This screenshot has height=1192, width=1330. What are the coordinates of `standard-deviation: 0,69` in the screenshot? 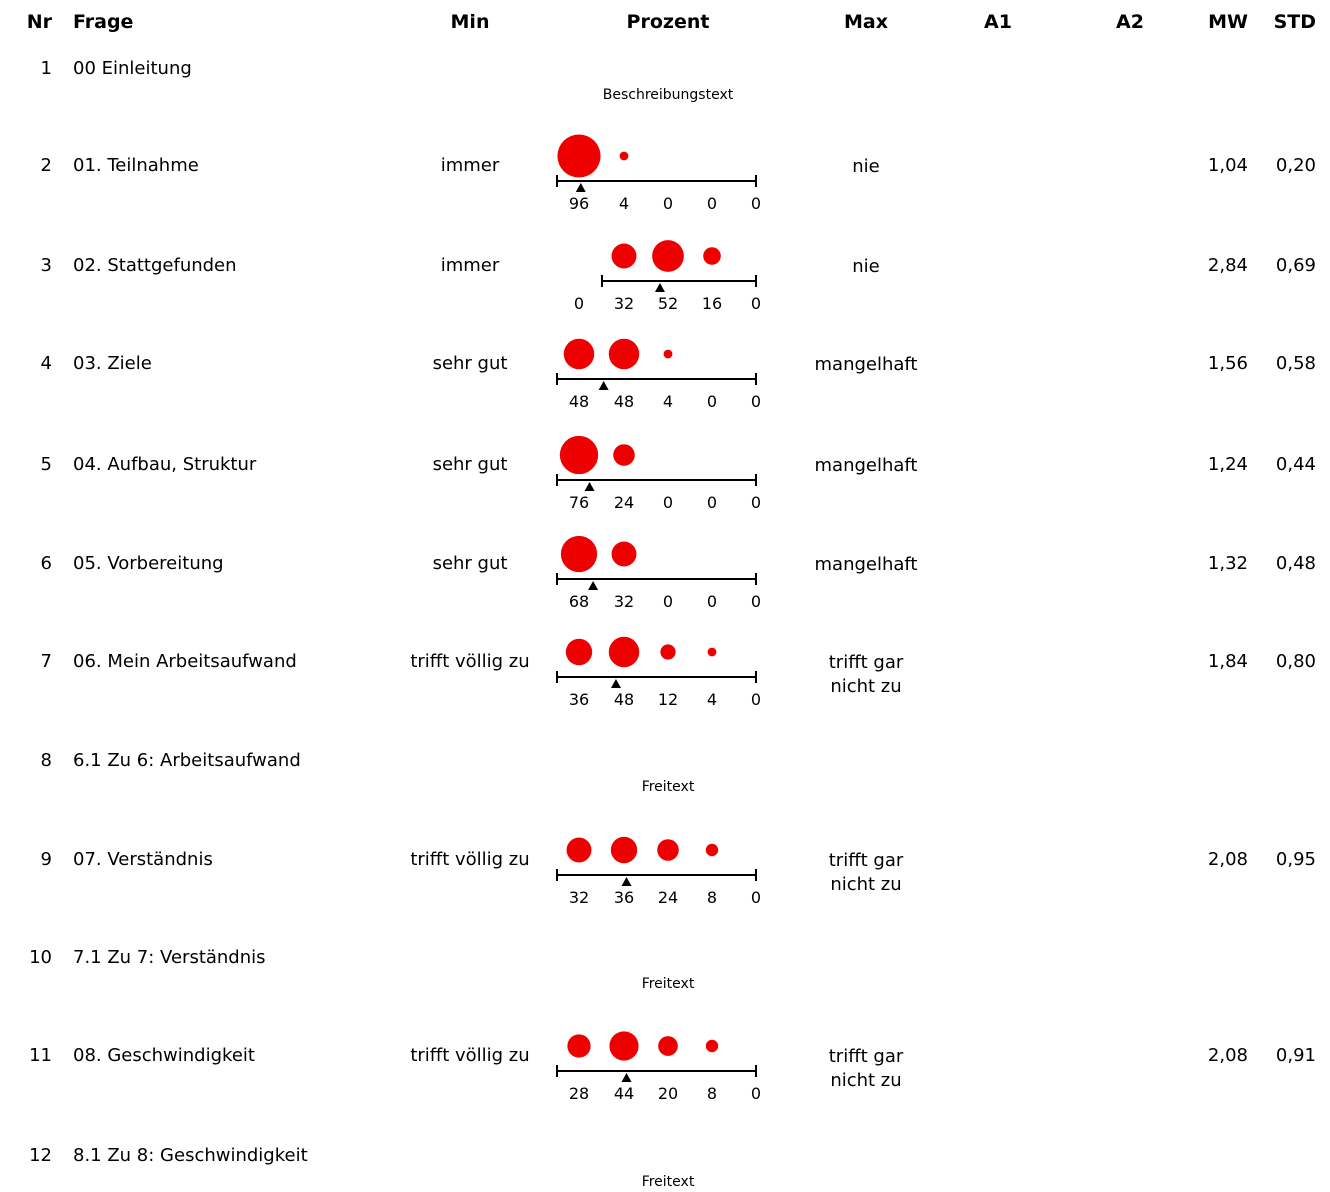 It's located at (1295, 265).